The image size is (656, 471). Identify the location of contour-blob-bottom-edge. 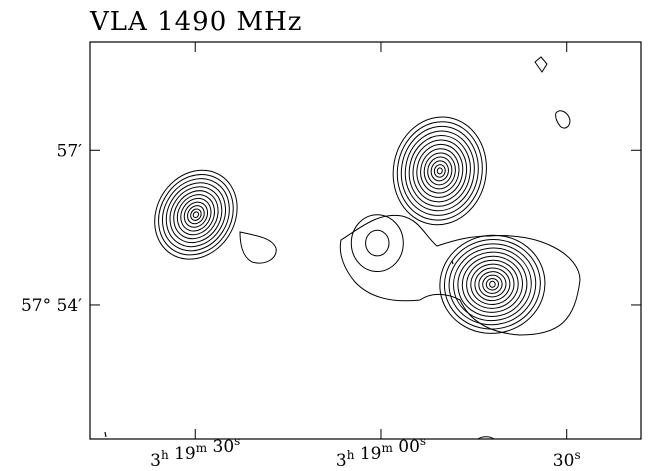
(486, 438).